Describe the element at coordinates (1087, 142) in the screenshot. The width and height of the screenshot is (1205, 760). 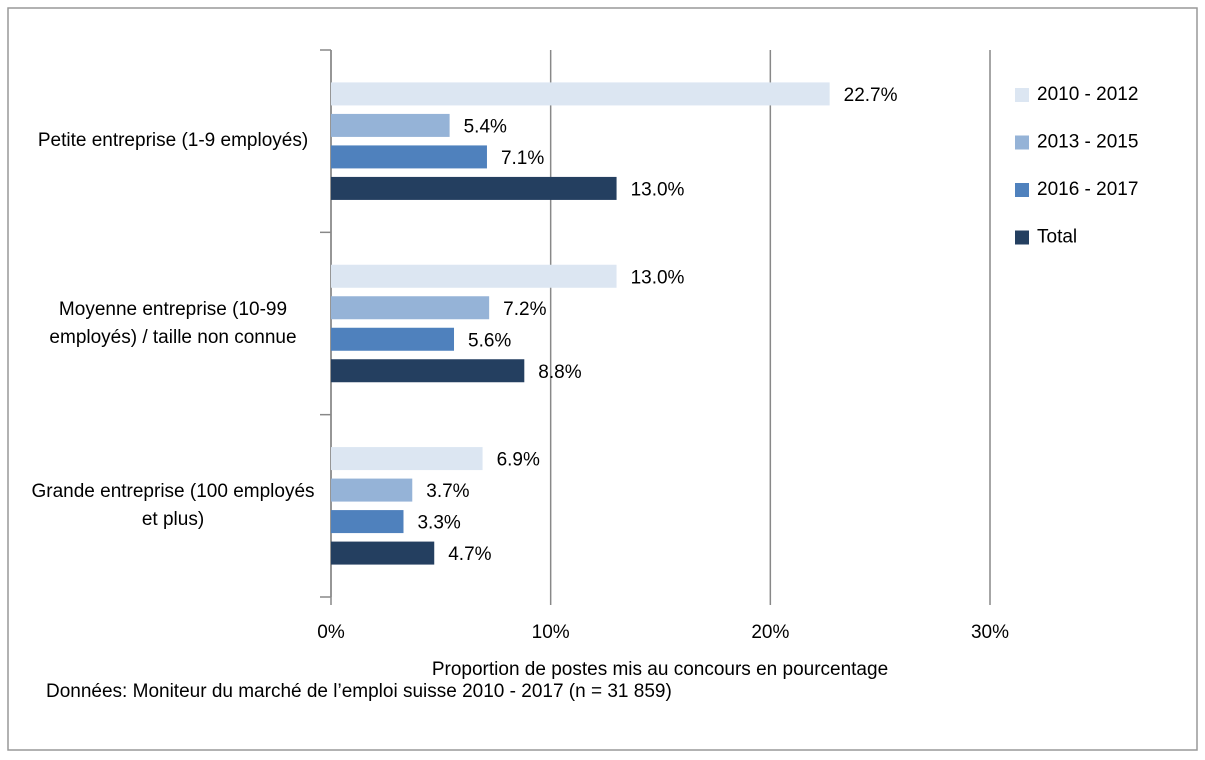
I see `legend-label: 2013 - 2015` at that location.